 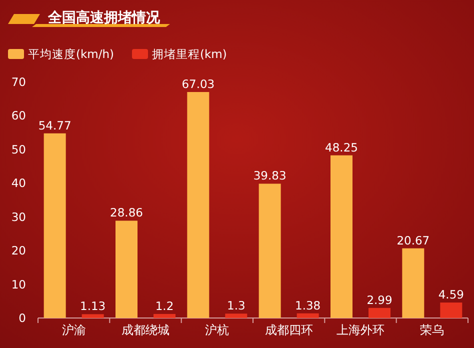 What do you see at coordinates (269, 175) in the screenshot?
I see `data-label: 39.83` at bounding box center [269, 175].